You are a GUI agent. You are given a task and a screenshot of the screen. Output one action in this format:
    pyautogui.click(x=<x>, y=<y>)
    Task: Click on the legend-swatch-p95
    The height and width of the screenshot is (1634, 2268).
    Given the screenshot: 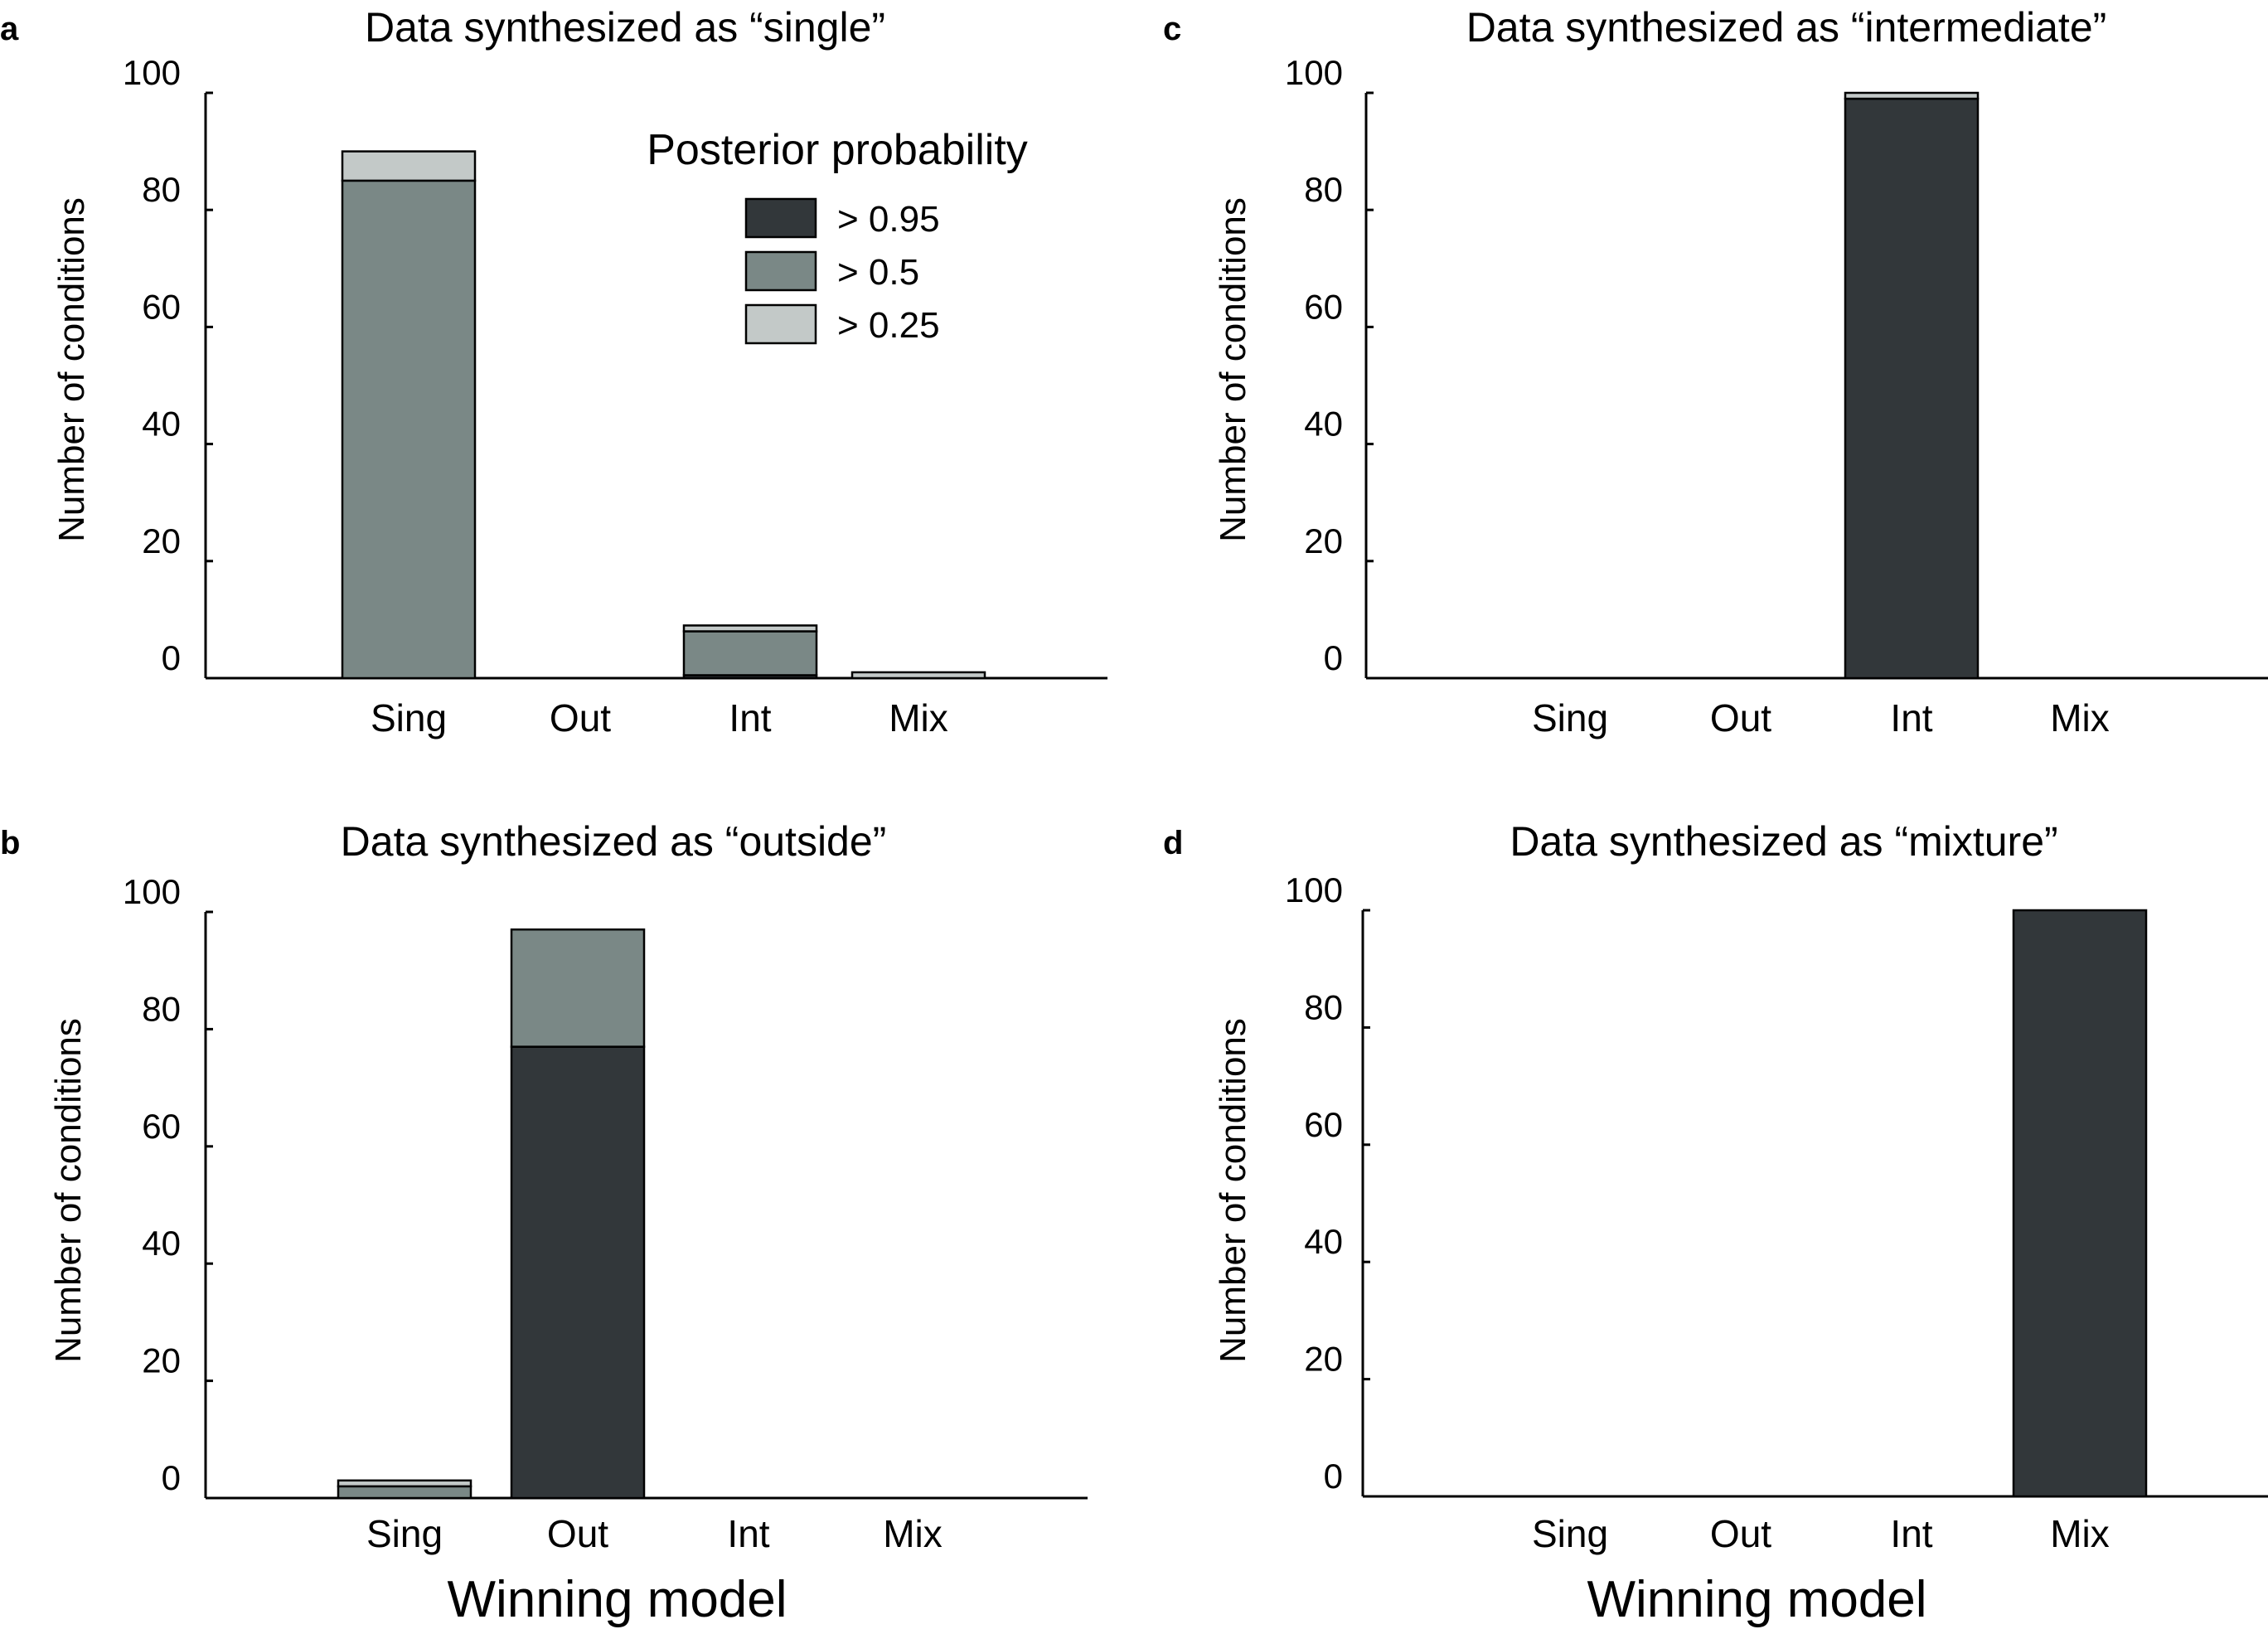 What is the action you would take?
    pyautogui.click(x=780, y=218)
    